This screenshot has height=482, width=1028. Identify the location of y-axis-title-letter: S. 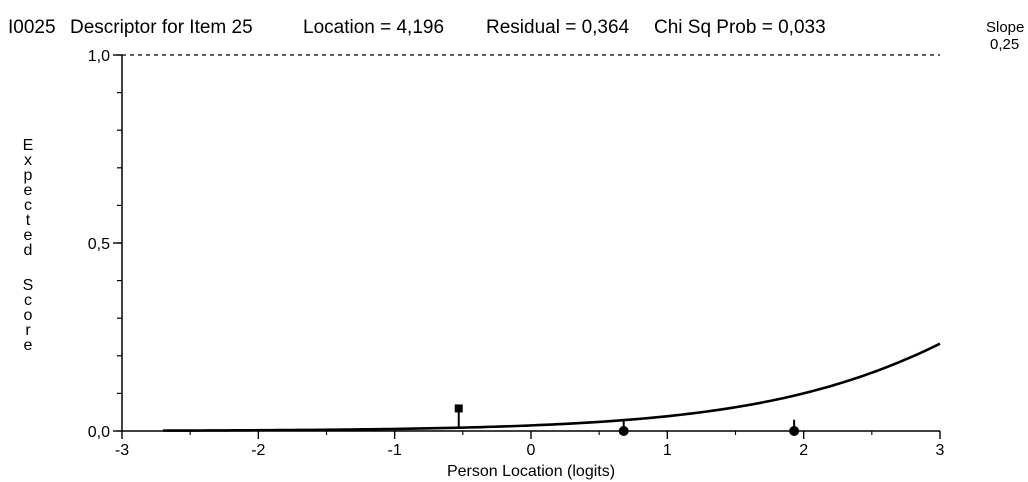
(28, 285).